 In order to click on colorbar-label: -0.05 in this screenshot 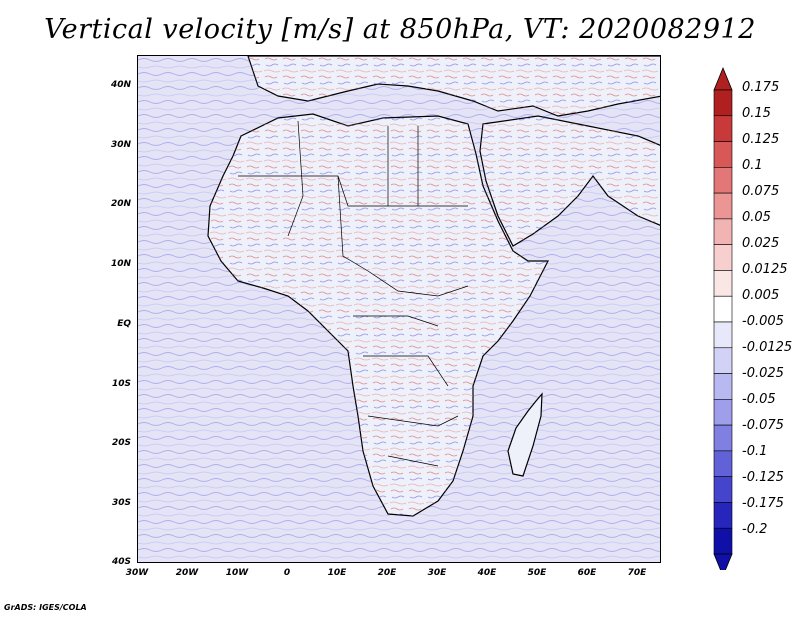, I will do `click(759, 399)`.